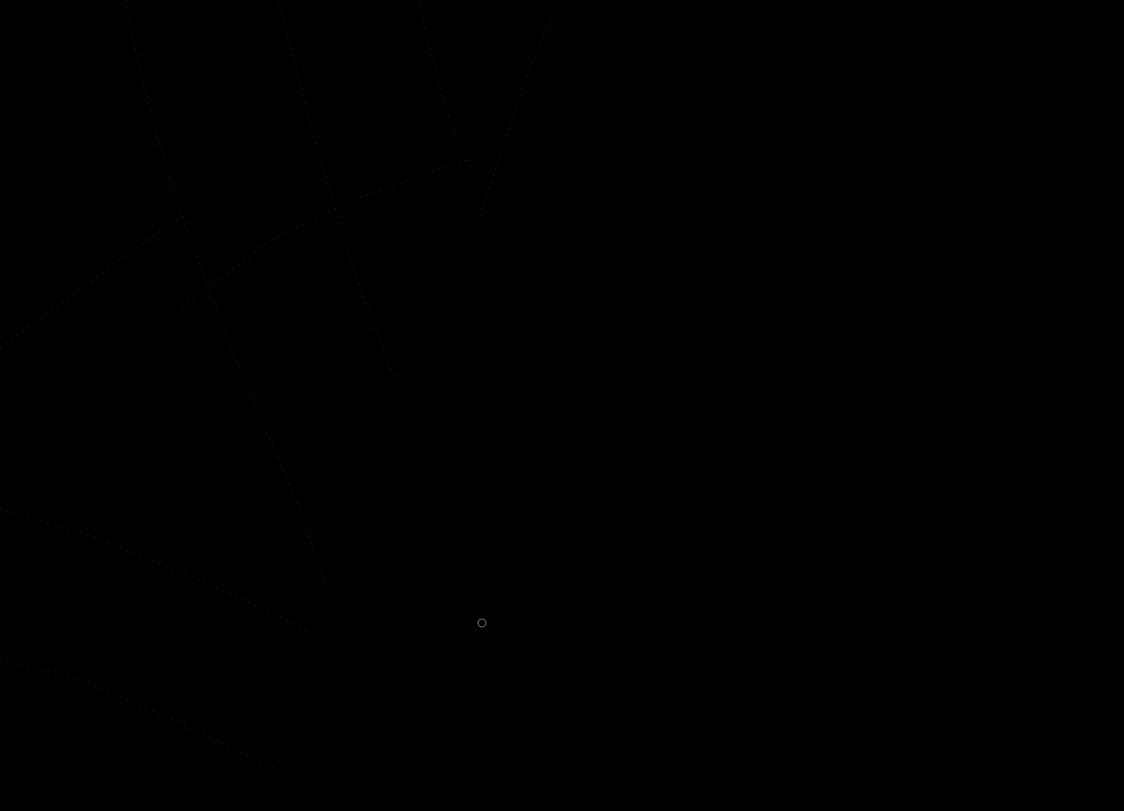 Image resolution: width=1124 pixels, height=811 pixels. Describe the element at coordinates (303, 39) in the screenshot. I see `island-small` at that location.